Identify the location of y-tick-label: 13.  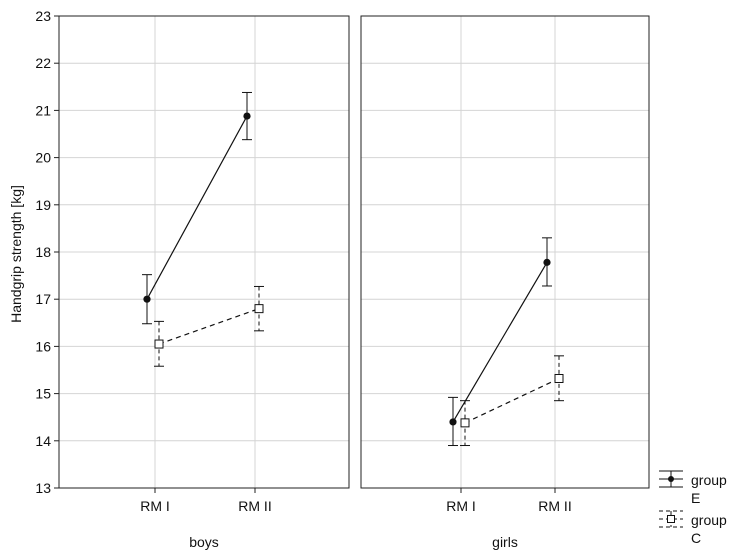
(43, 488).